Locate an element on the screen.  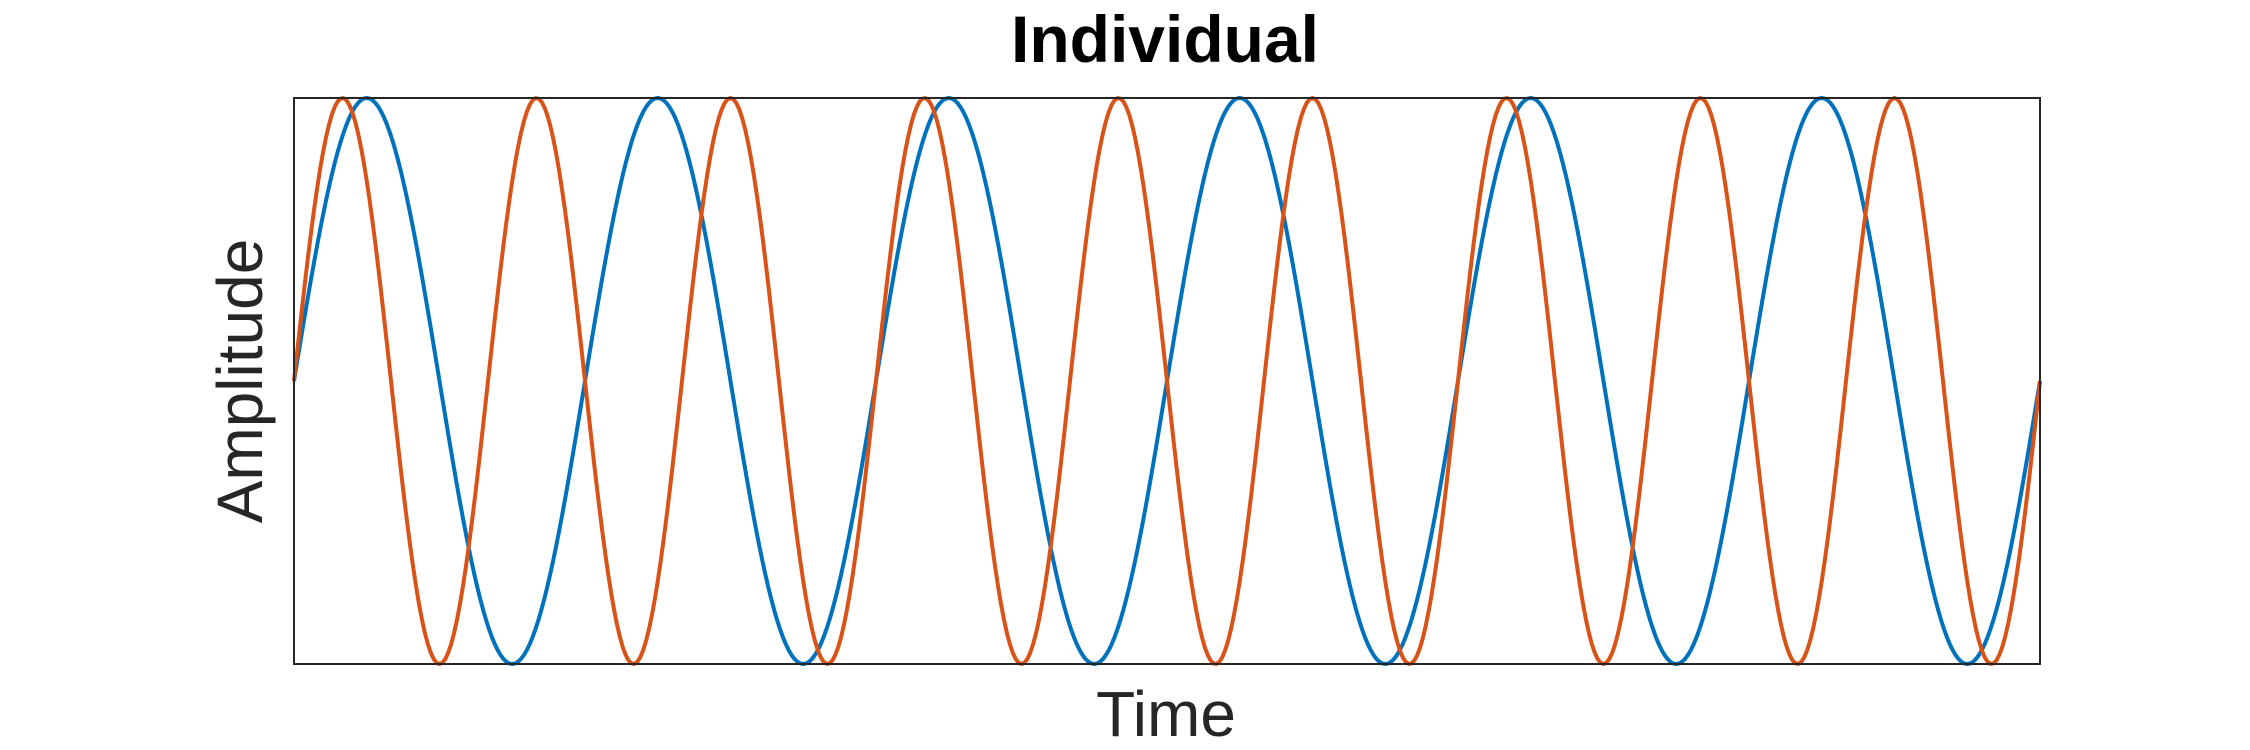
x-axis-label: Time is located at coordinates (1166, 714).